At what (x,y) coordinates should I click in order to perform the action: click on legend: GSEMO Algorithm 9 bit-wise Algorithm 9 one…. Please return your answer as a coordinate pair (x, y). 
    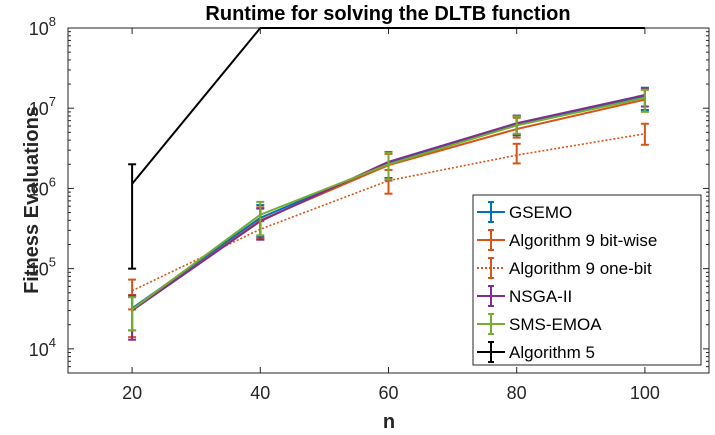
    Looking at the image, I should click on (587, 280).